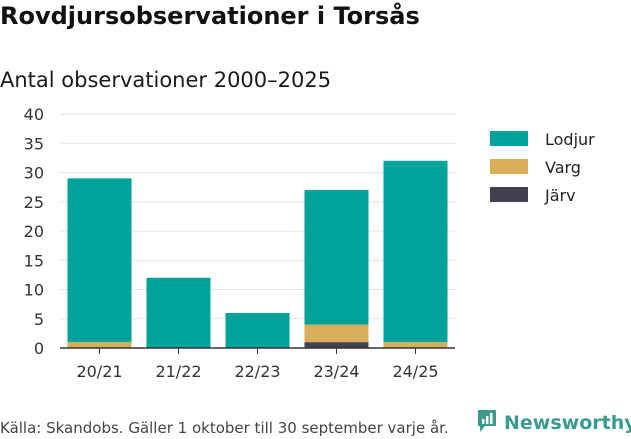 Image resolution: width=631 pixels, height=439 pixels. Describe the element at coordinates (34, 260) in the screenshot. I see `y-tick-label: 15` at that location.